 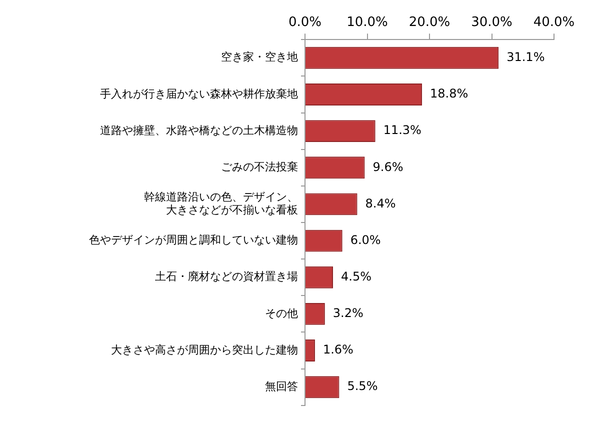 What do you see at coordinates (199, 93) in the screenshot?
I see `y-tick-label: 手入れが行き届かない森林や耕作放棄地` at bounding box center [199, 93].